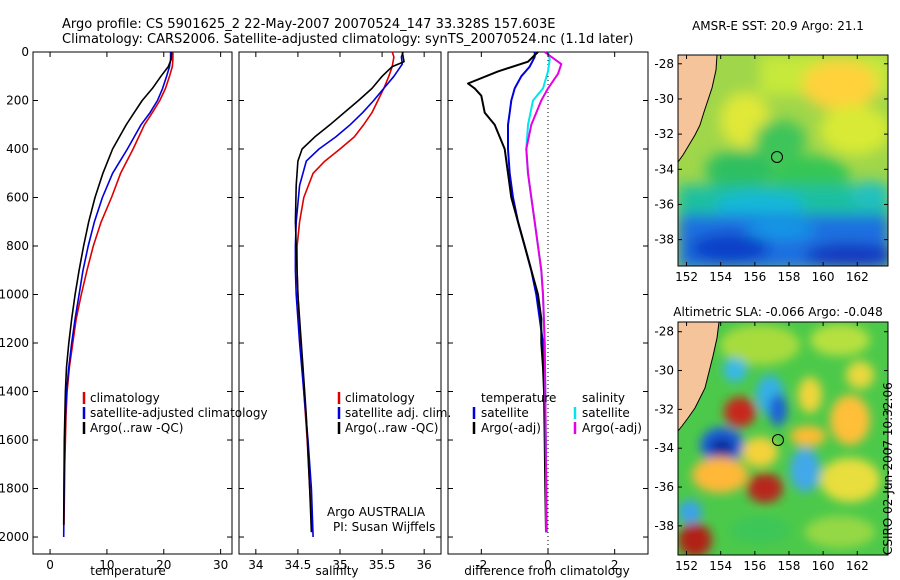 The height and width of the screenshot is (580, 900). I want to click on y-tick-label: 1800, so click(14, 489).